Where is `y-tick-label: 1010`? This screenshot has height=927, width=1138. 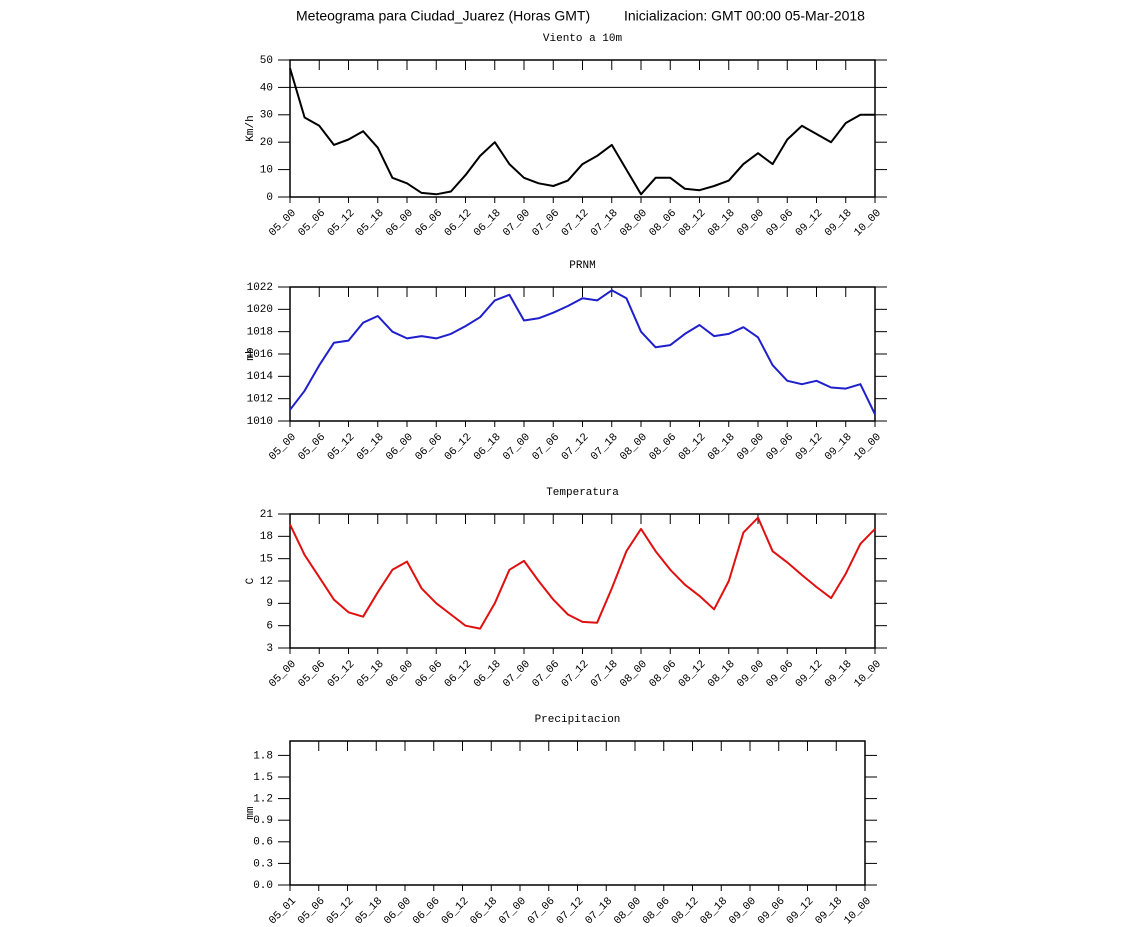 y-tick-label: 1010 is located at coordinates (260, 422).